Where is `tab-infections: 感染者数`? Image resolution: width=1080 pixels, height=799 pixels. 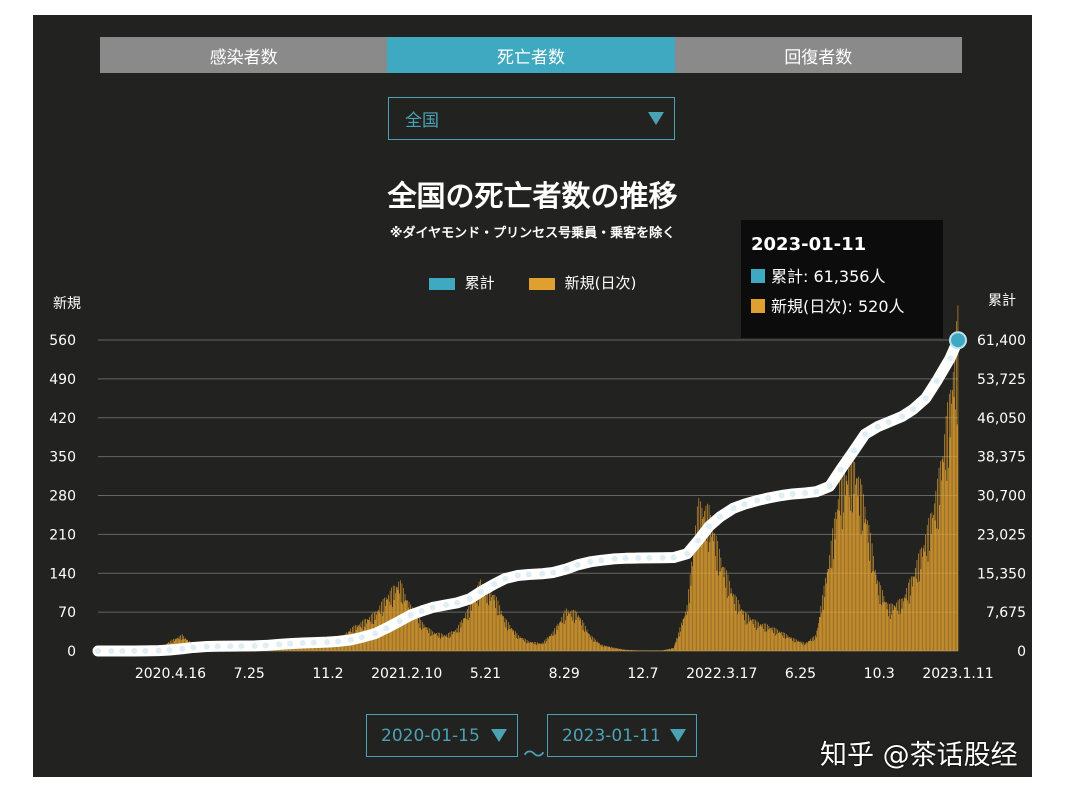
tab-infections: 感染者数 is located at coordinates (244, 55).